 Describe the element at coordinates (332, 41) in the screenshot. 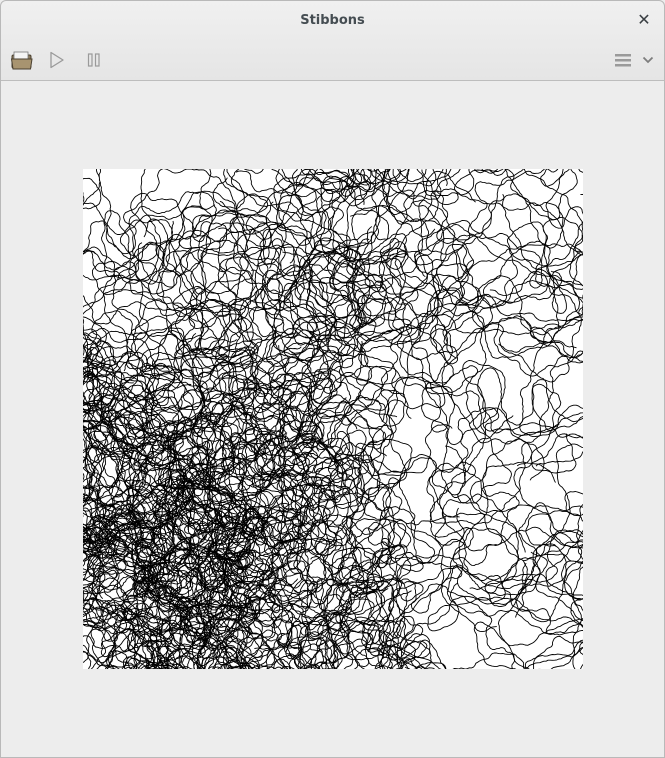

I see `header-bar: Stibbons ✕` at that location.